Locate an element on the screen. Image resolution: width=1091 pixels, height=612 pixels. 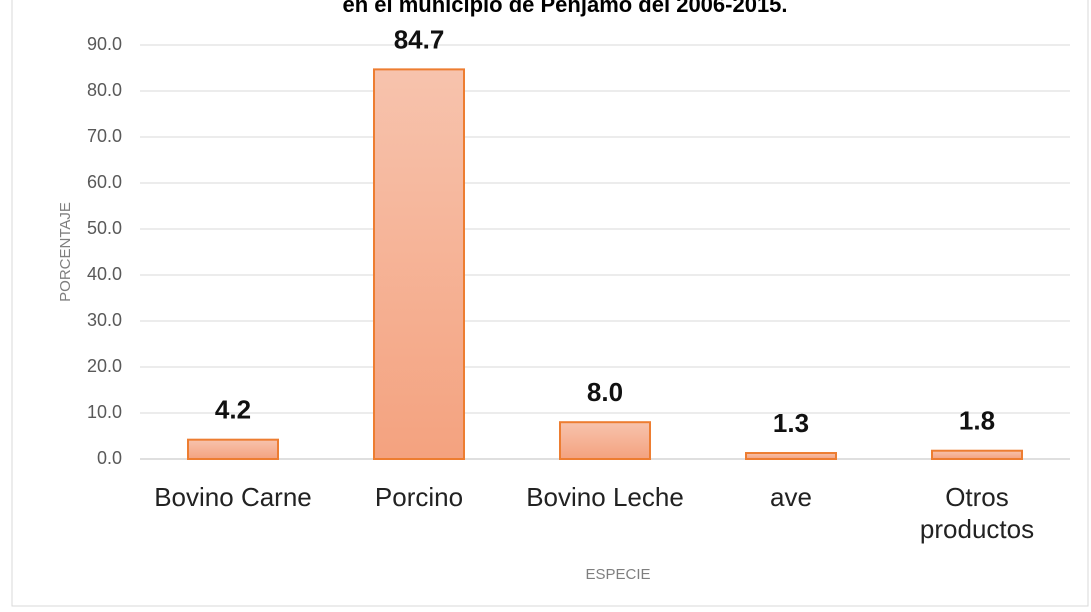
x-tick-label: Bovino Leche is located at coordinates (605, 497).